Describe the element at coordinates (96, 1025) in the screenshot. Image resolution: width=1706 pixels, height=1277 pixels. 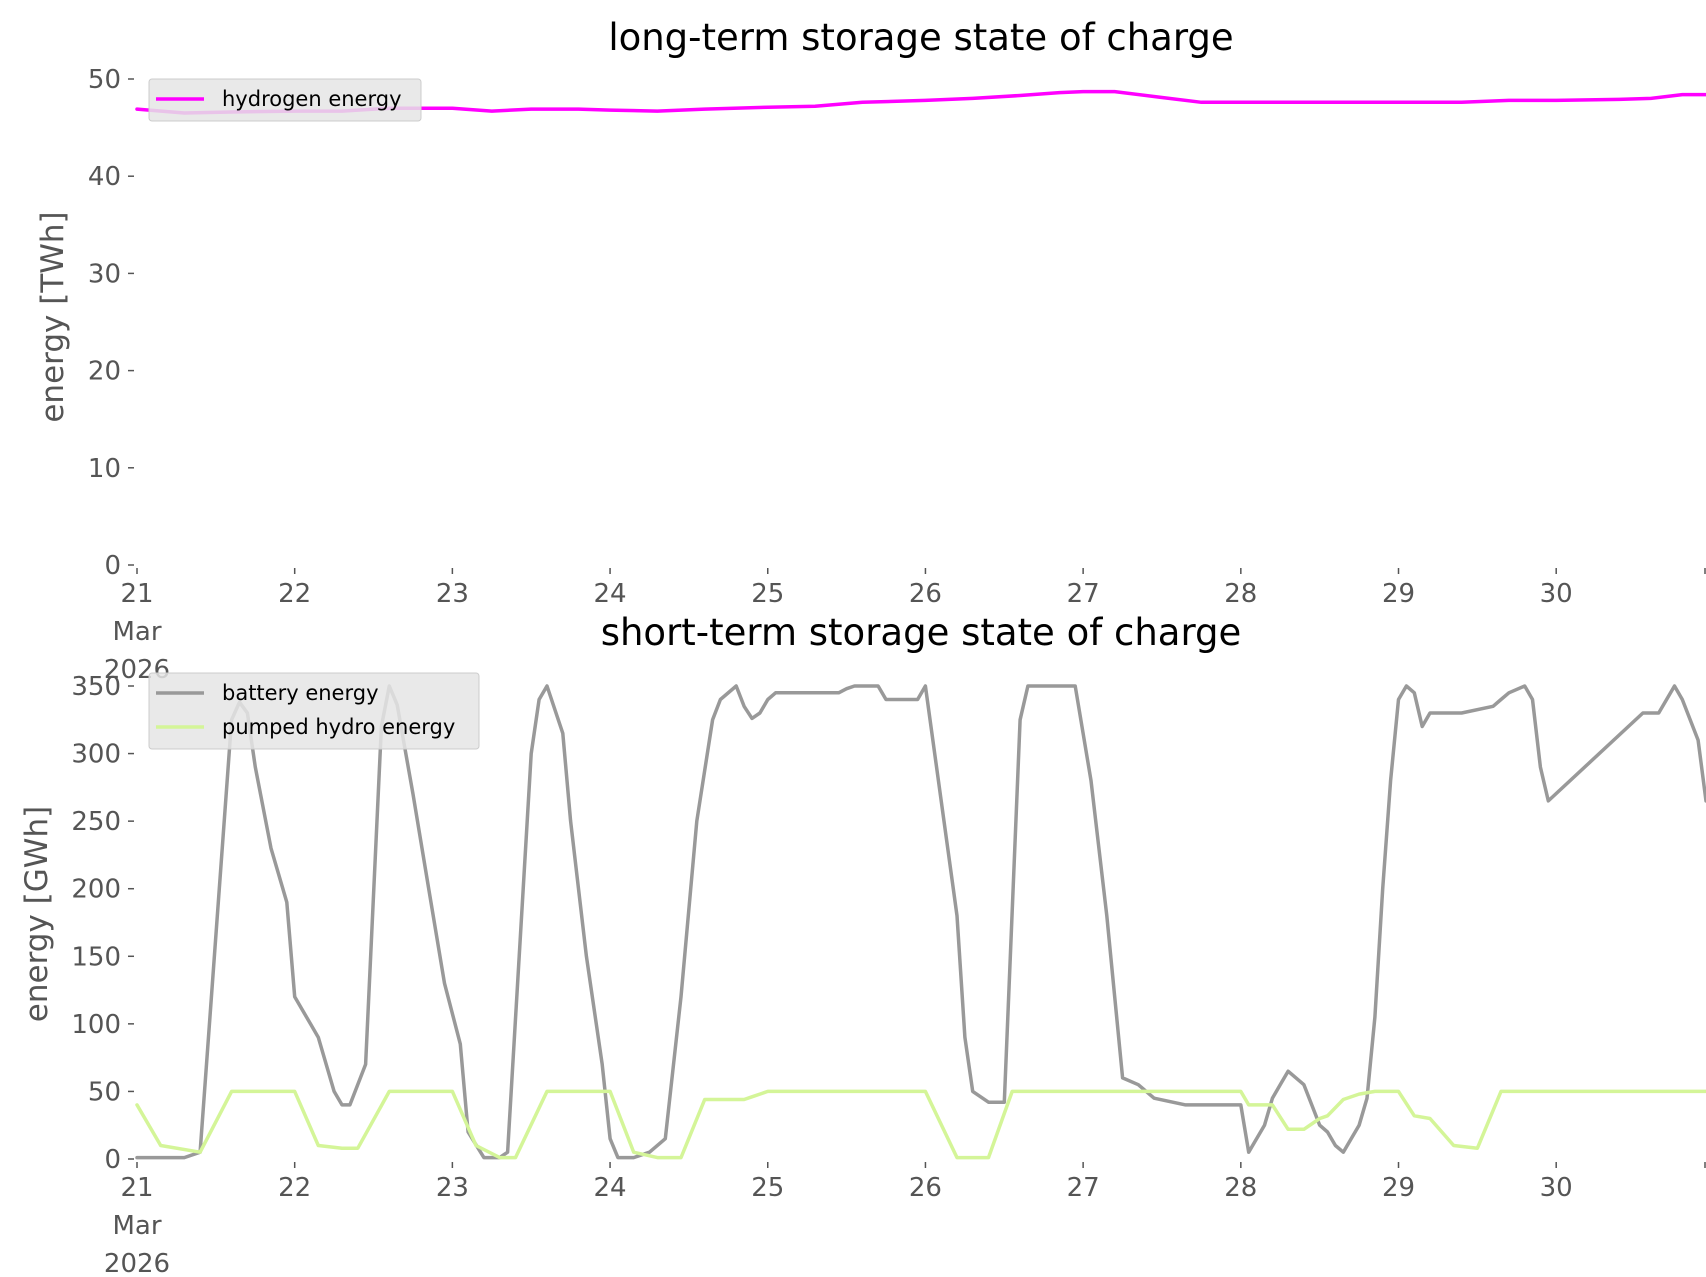
I see `y-tick-label: 100` at that location.